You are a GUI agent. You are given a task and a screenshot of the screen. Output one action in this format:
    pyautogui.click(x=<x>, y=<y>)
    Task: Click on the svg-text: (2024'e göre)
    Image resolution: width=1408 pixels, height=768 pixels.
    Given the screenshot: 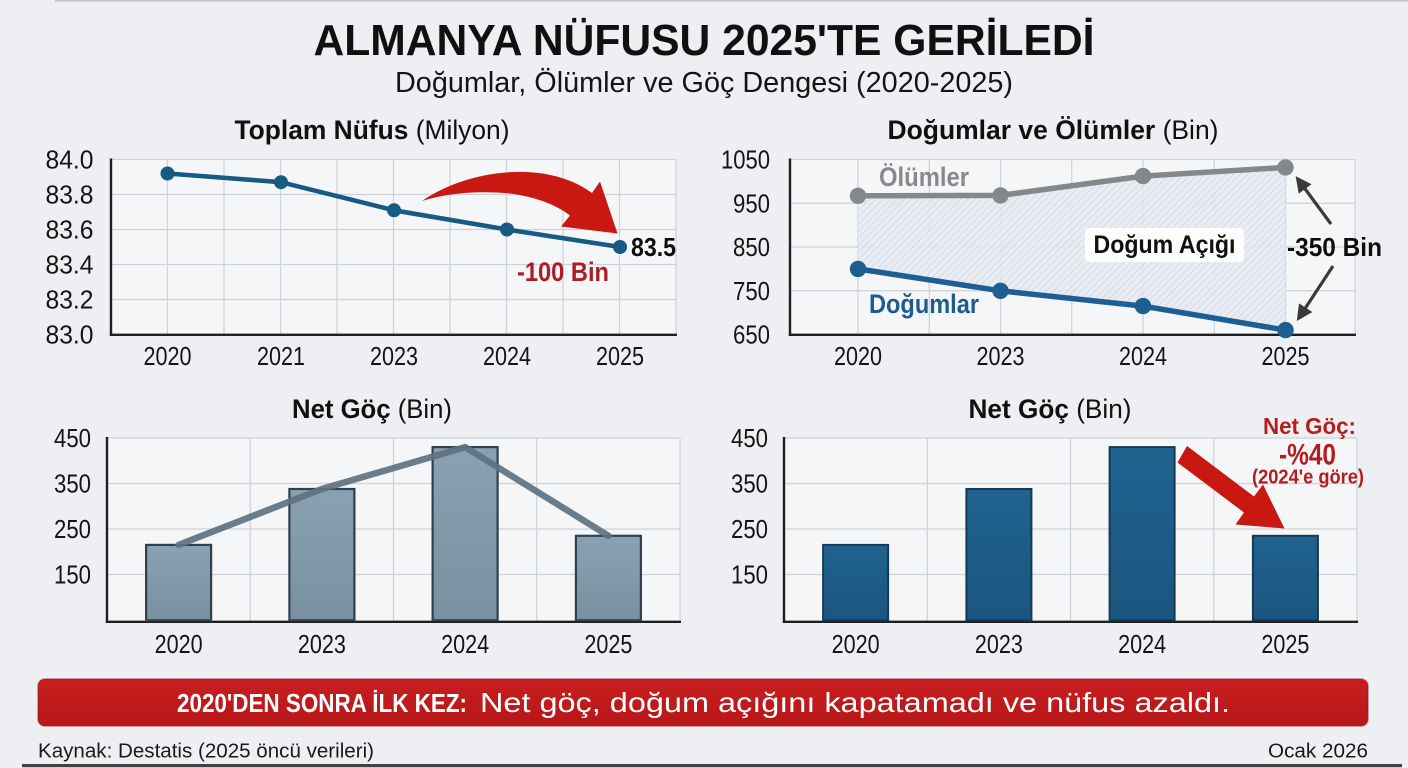 What is the action you would take?
    pyautogui.click(x=1308, y=478)
    